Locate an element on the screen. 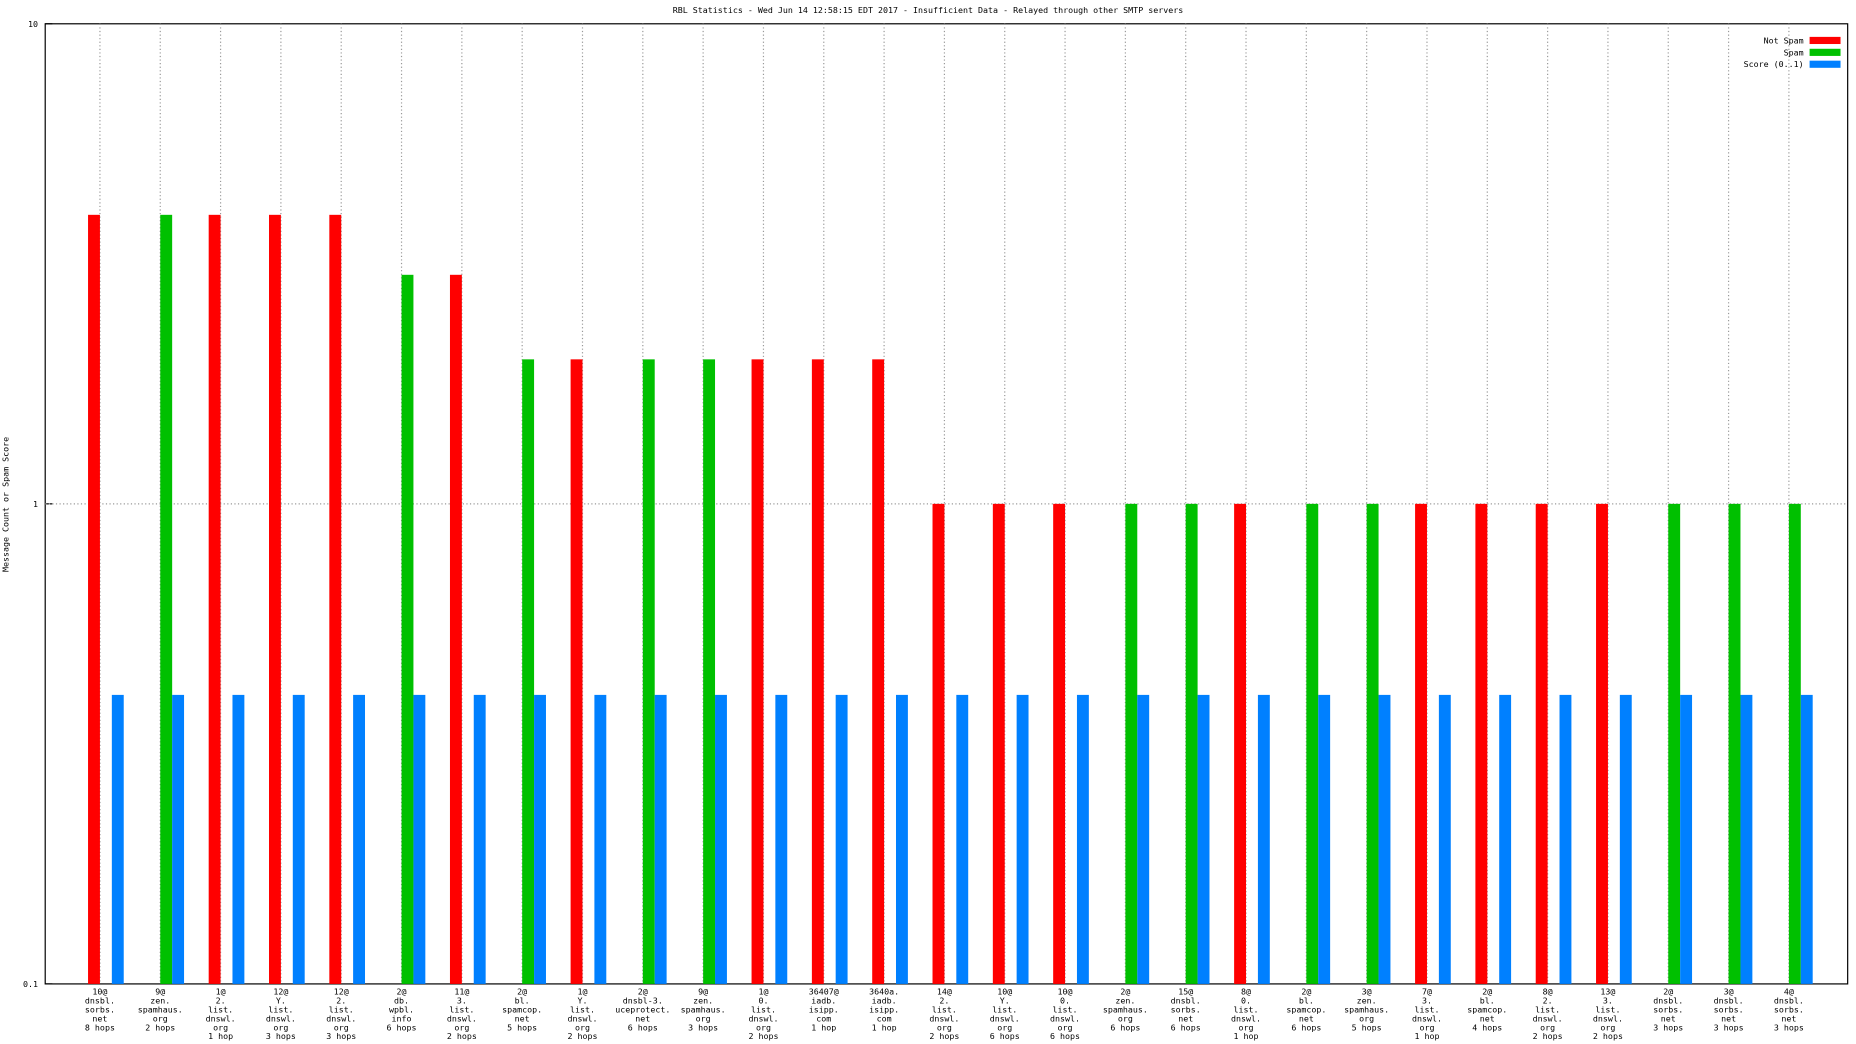 Image resolution: width=1856 pixels, height=1044 pixels. x-tick-label: 2@ bl. spamcop. net 6 hops is located at coordinates (1306, 1010).